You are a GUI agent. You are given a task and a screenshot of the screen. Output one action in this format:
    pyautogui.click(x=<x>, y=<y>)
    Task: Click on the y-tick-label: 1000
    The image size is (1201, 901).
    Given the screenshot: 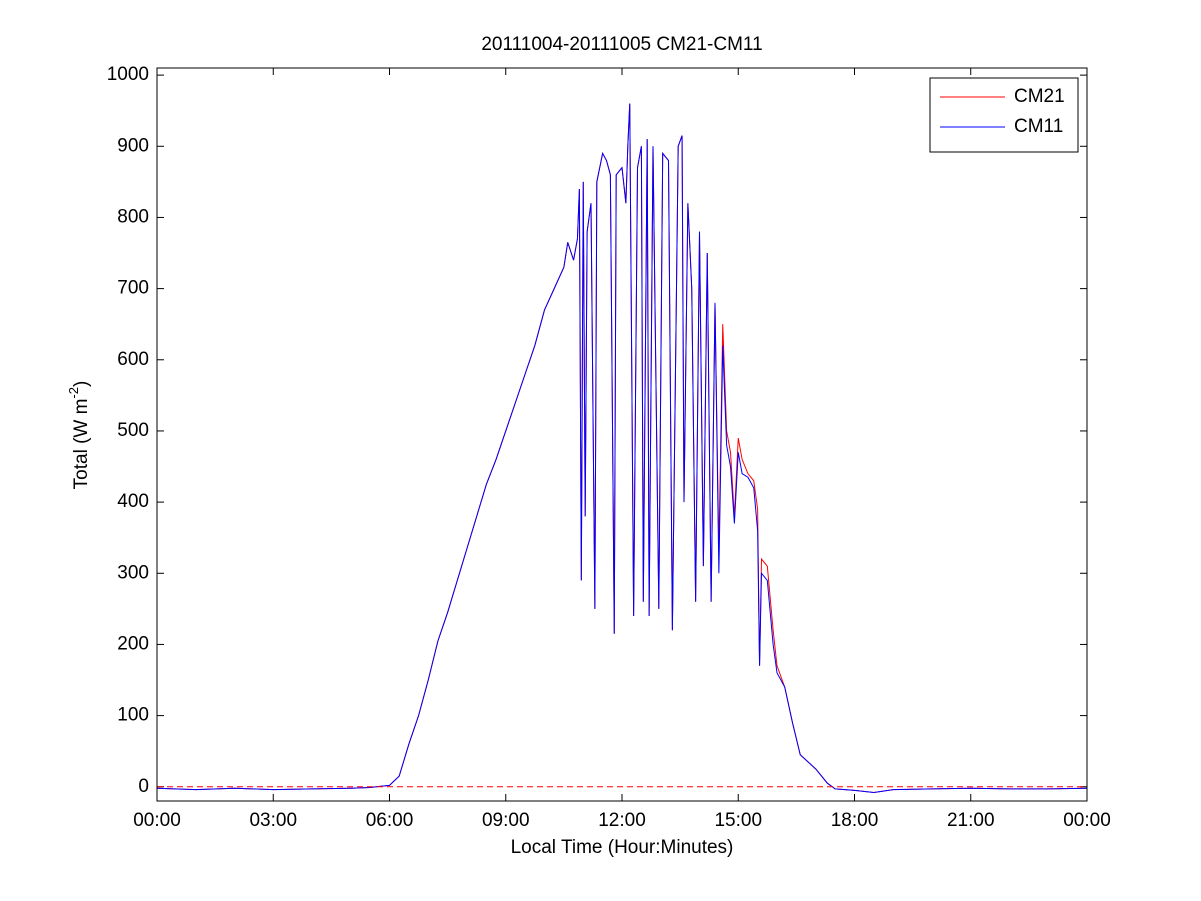 What is the action you would take?
    pyautogui.click(x=128, y=74)
    